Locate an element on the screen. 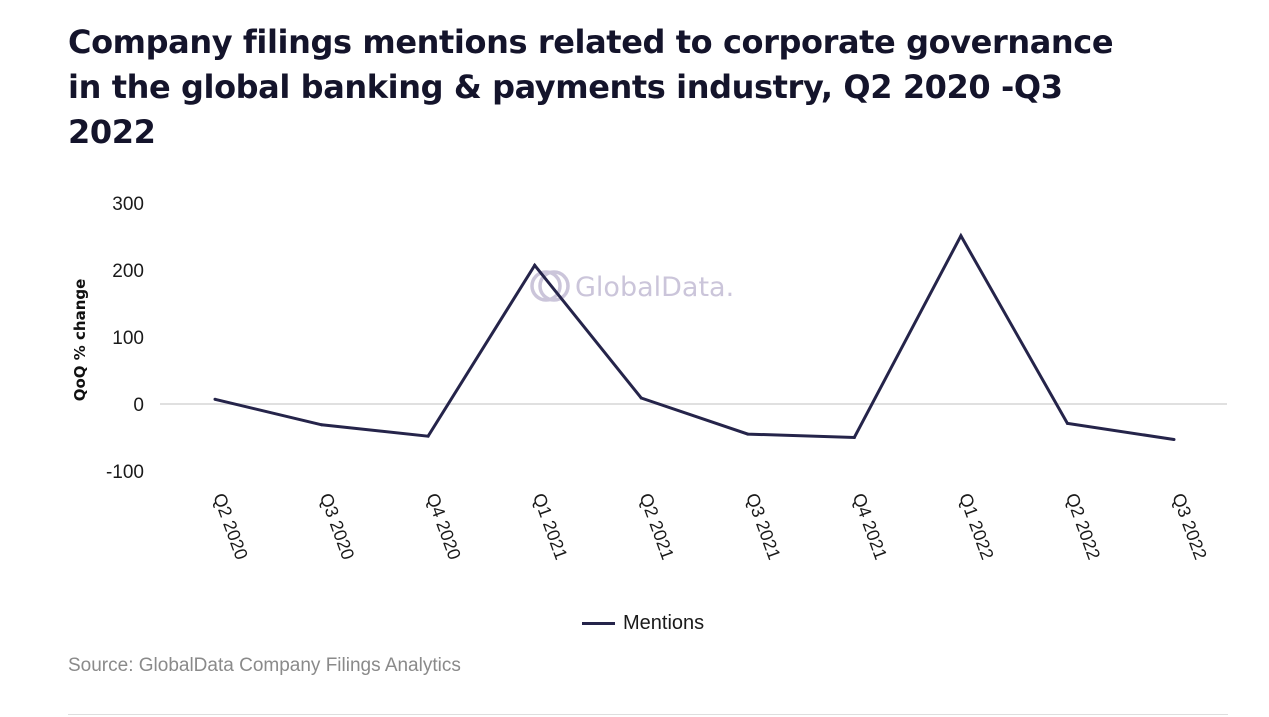 The image size is (1269, 717). x-tick-label: Q2 2021 is located at coordinates (656, 527).